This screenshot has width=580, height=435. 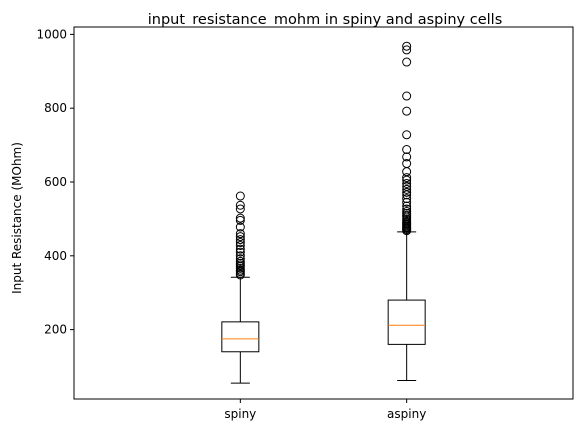 What do you see at coordinates (55, 256) in the screenshot?
I see `y-tick-label: 400` at bounding box center [55, 256].